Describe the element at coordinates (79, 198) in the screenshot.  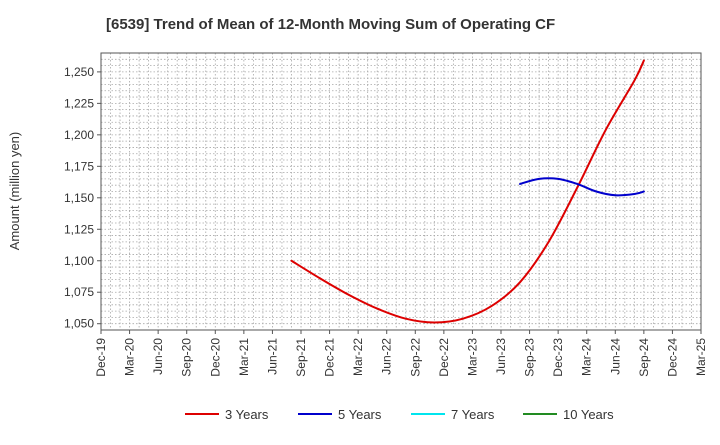
I see `y-tick-label: 1,150` at that location.